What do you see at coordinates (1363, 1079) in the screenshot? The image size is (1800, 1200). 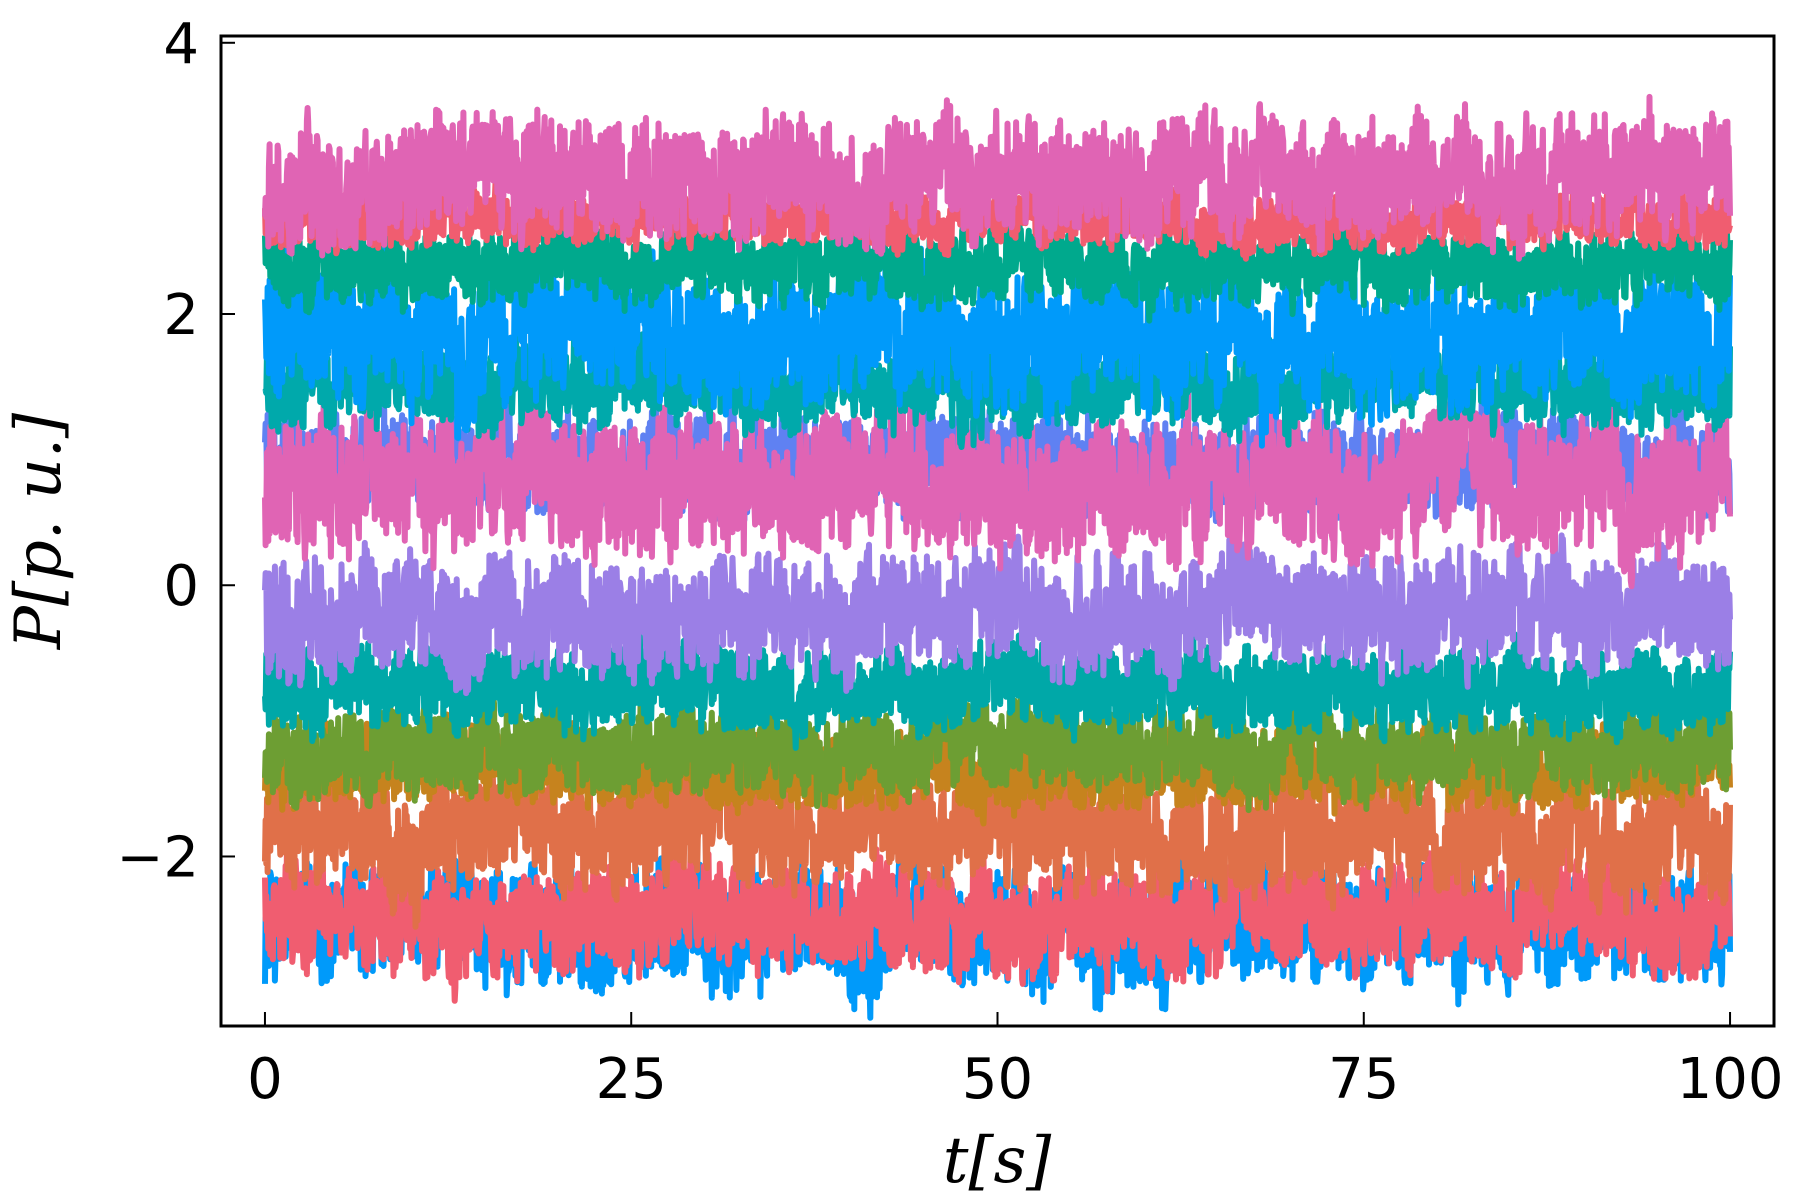 I see `x-tick-label: 75` at bounding box center [1363, 1079].